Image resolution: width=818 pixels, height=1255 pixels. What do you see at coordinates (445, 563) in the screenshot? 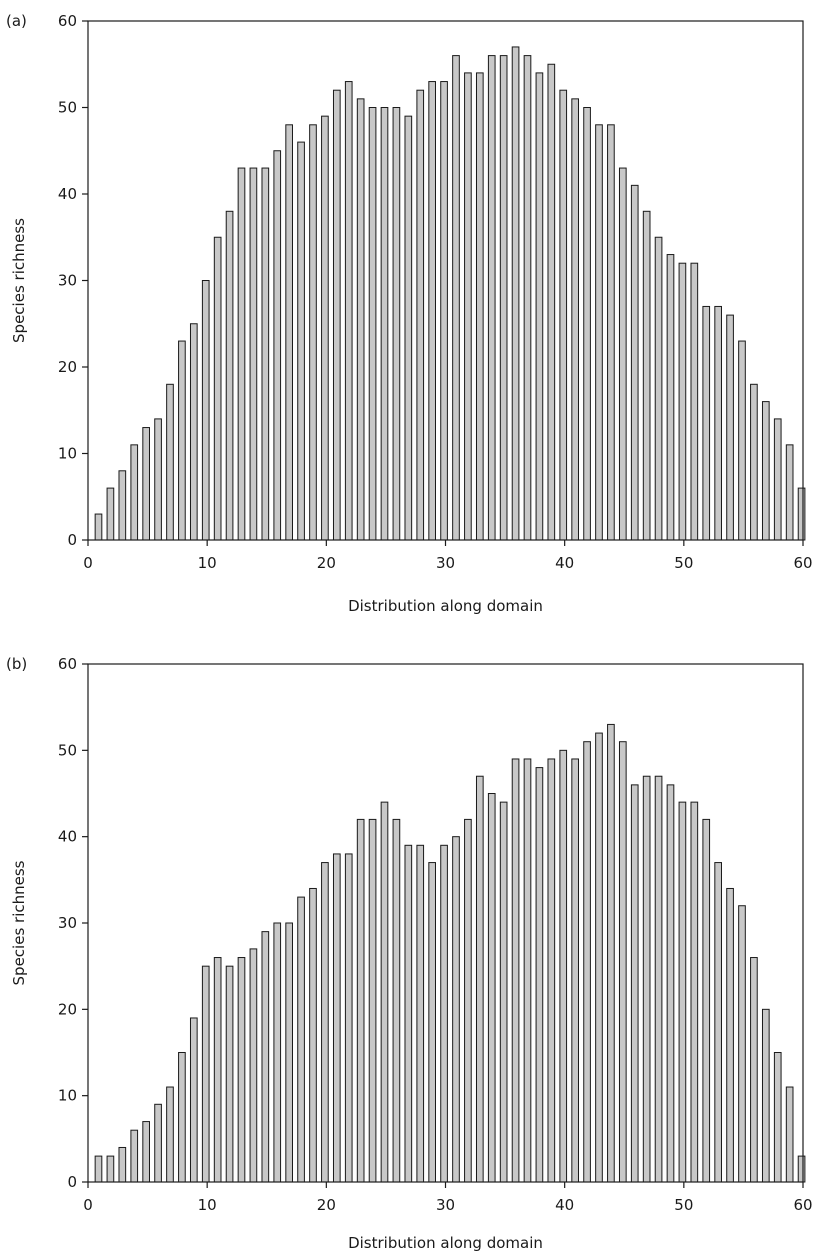
I see `x-tick-label-a-30: 30` at bounding box center [445, 563].